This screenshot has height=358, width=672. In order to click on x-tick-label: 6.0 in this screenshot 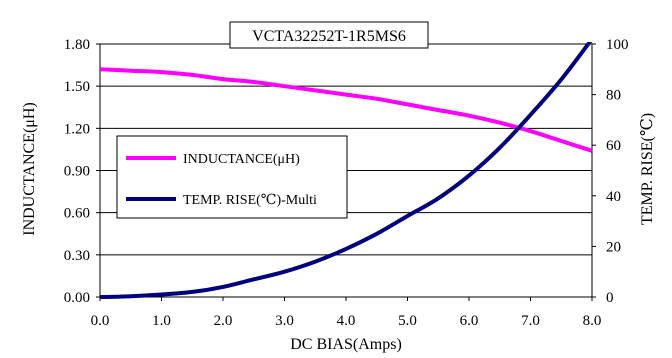, I will do `click(469, 321)`.